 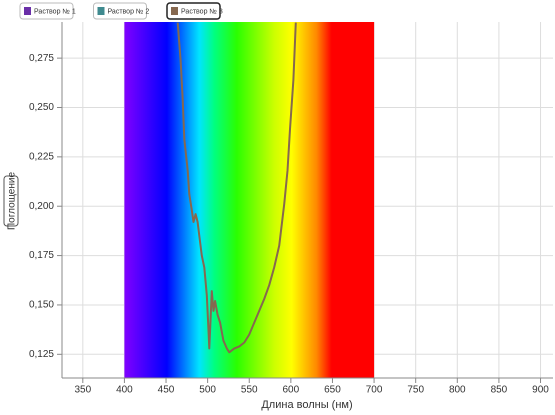 What do you see at coordinates (124, 390) in the screenshot?
I see `x-tick-label: 400` at bounding box center [124, 390].